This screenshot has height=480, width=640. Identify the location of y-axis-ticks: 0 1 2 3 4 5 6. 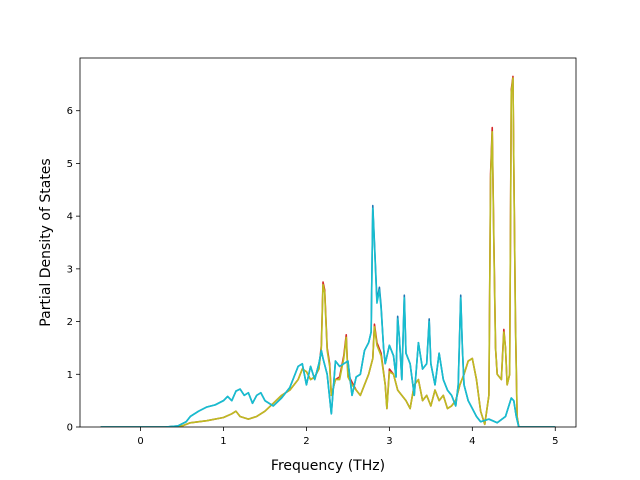
(73, 270).